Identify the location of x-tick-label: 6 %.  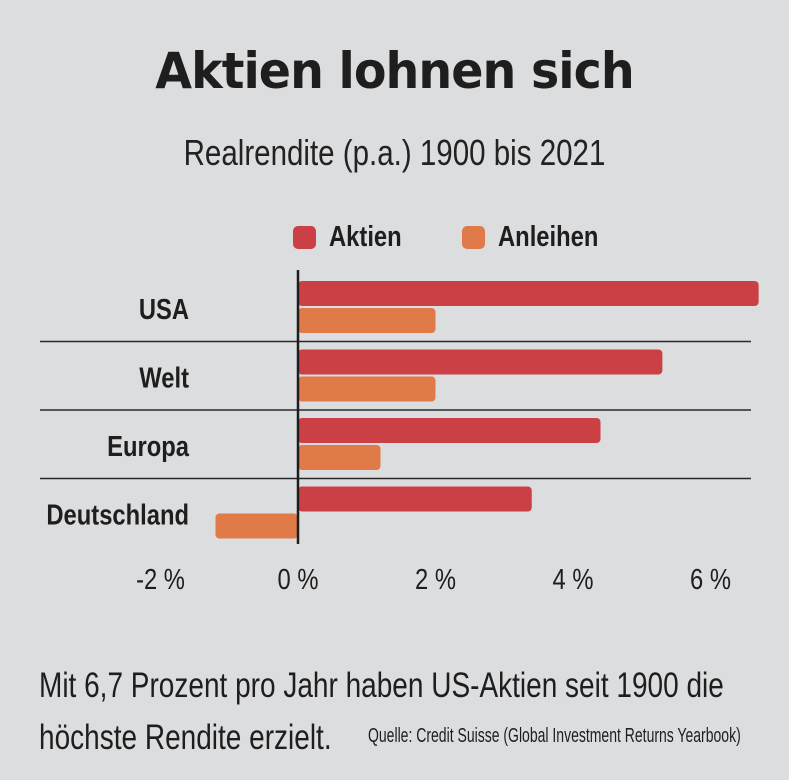
(710, 579).